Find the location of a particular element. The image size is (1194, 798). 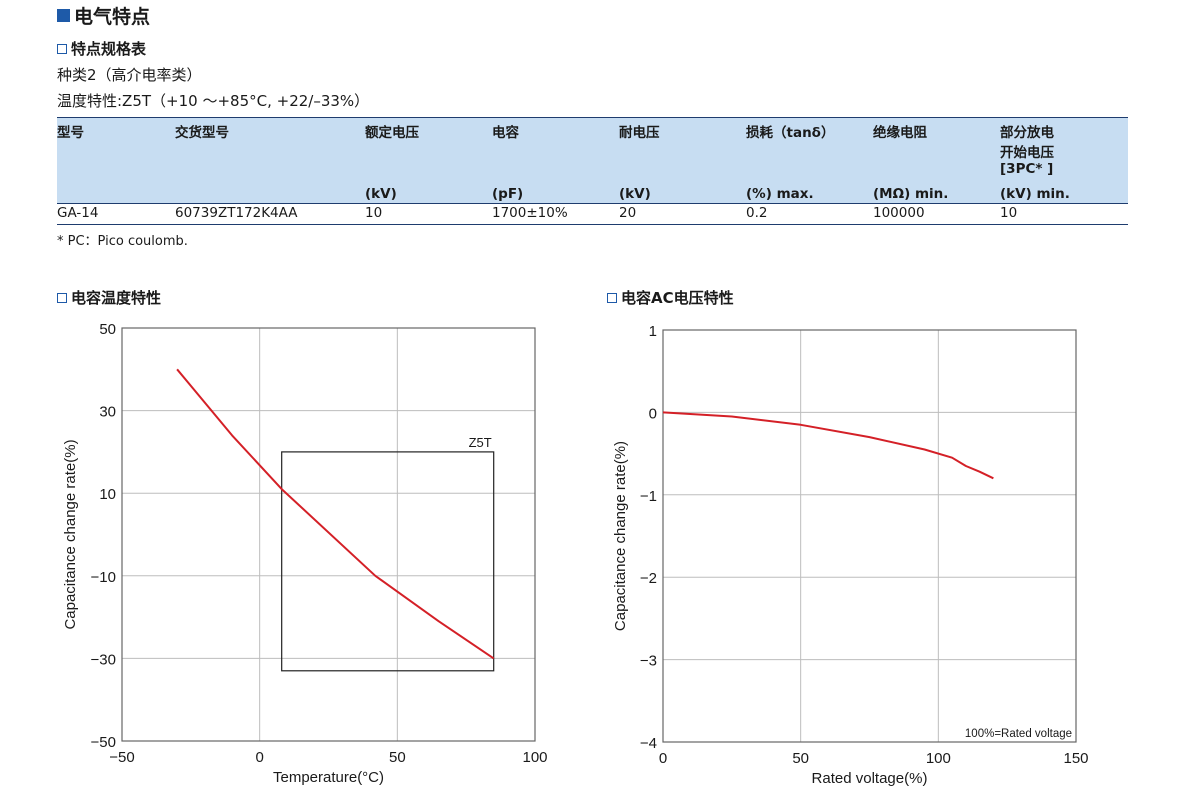

table-cell: 100000 is located at coordinates (936, 214).